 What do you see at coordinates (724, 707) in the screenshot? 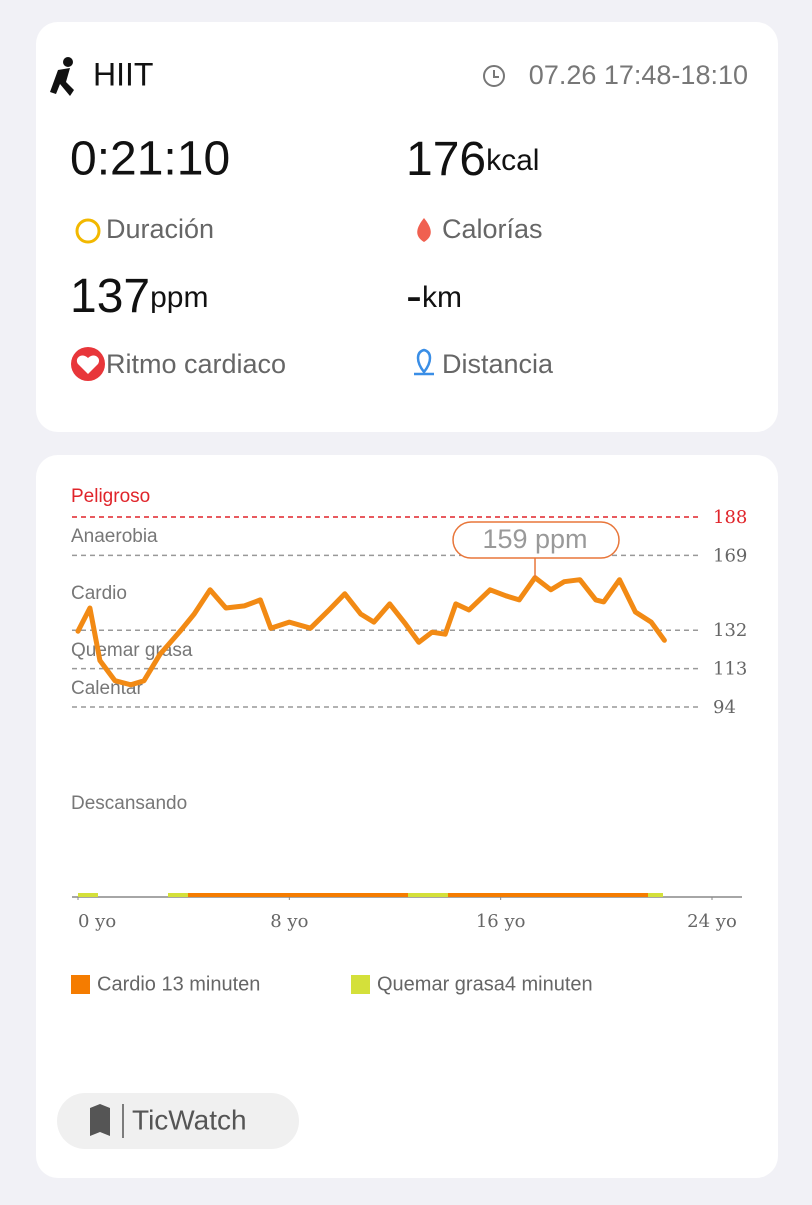
I see `y-tick-label: 94` at bounding box center [724, 707].